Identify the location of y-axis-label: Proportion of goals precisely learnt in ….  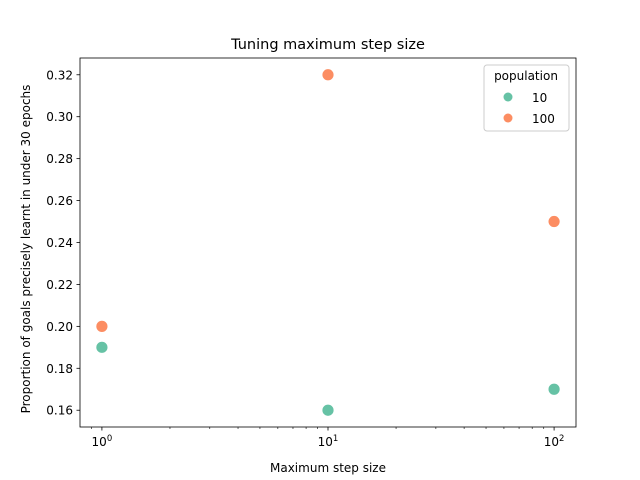
(26, 249).